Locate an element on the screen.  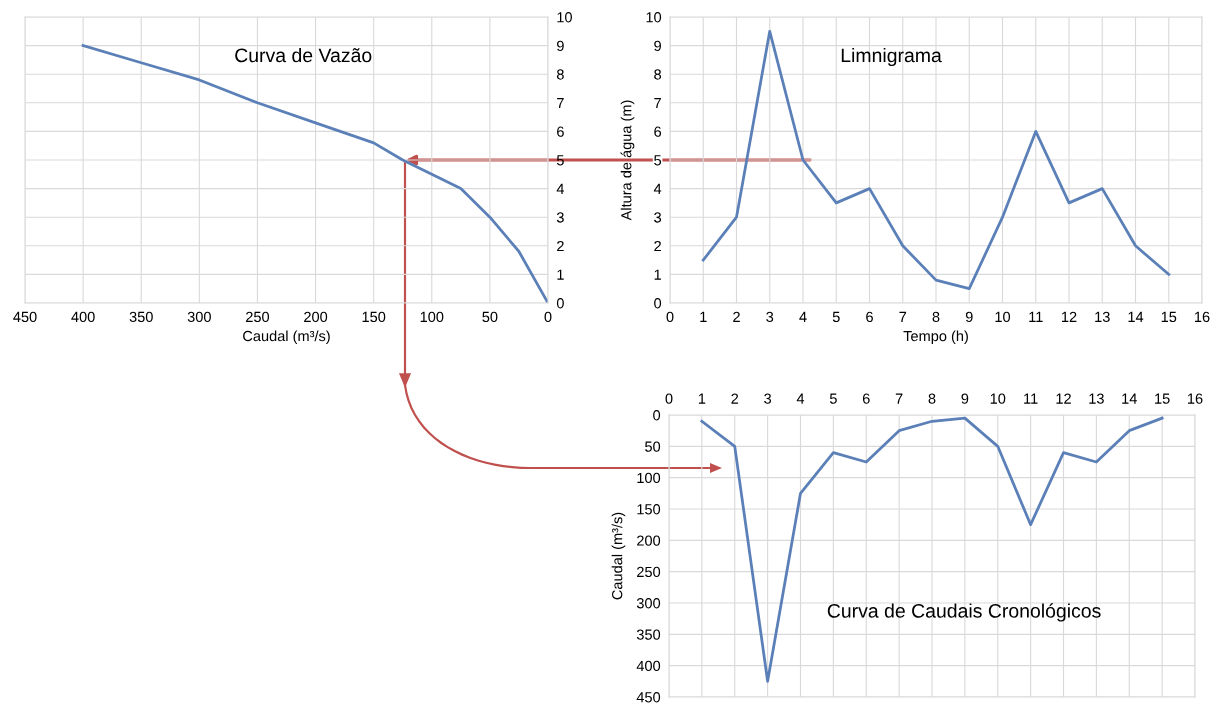
x-tick-label: 250 is located at coordinates (258, 317).